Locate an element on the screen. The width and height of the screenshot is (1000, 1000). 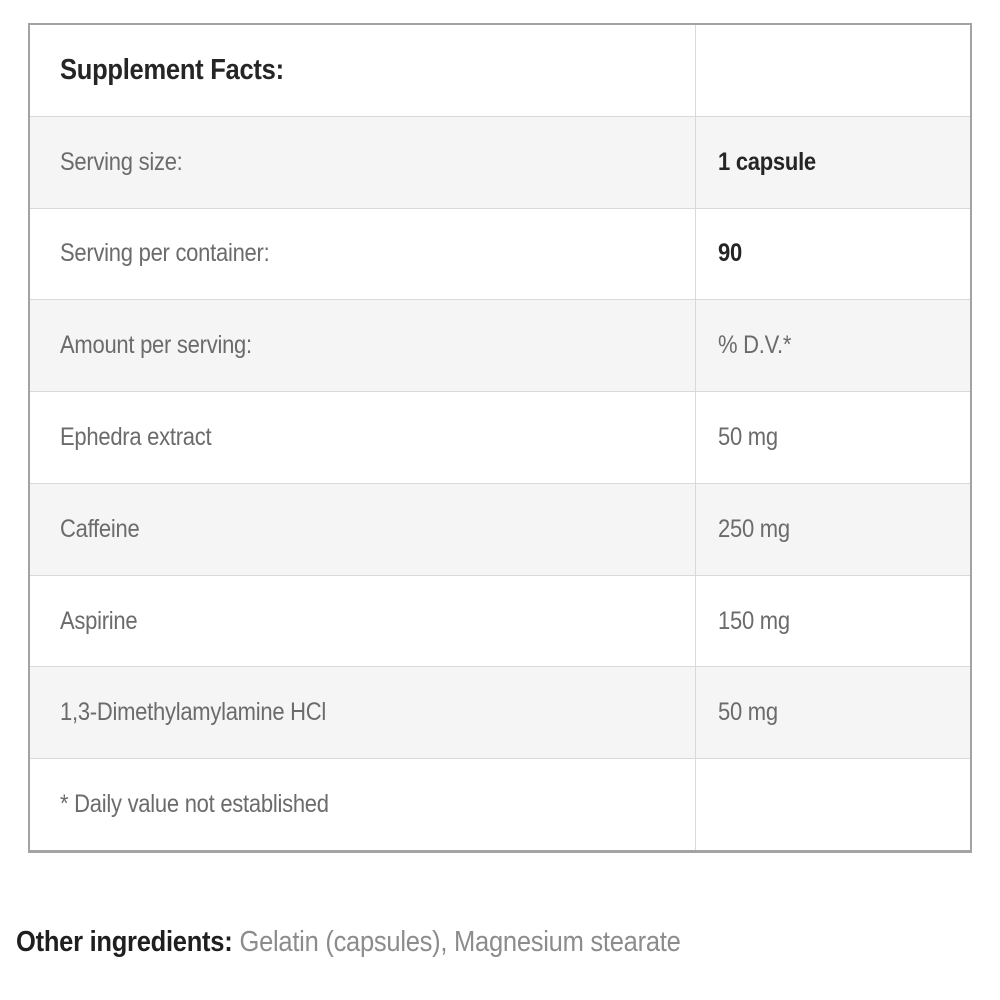
row-label-cell: Serving size: is located at coordinates (362, 162).